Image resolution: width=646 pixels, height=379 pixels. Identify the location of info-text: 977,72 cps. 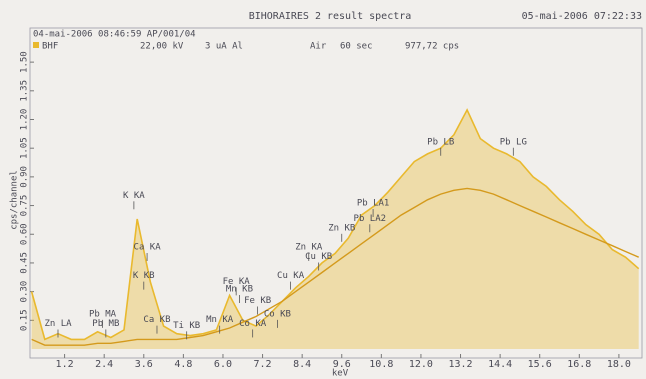
(432, 47).